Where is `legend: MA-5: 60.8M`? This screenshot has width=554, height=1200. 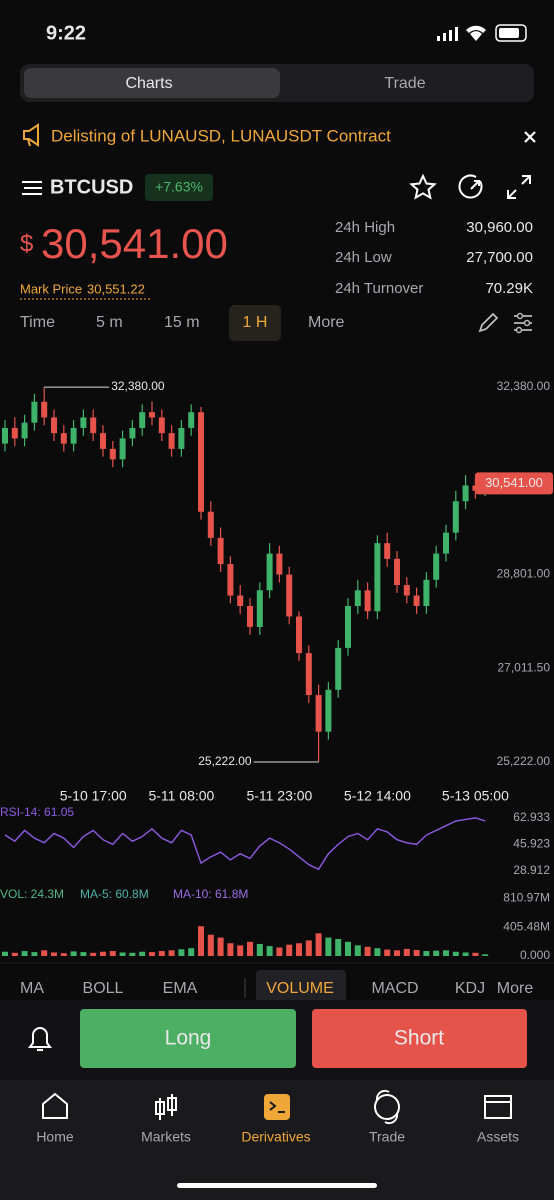 legend: MA-5: 60.8M is located at coordinates (114, 894).